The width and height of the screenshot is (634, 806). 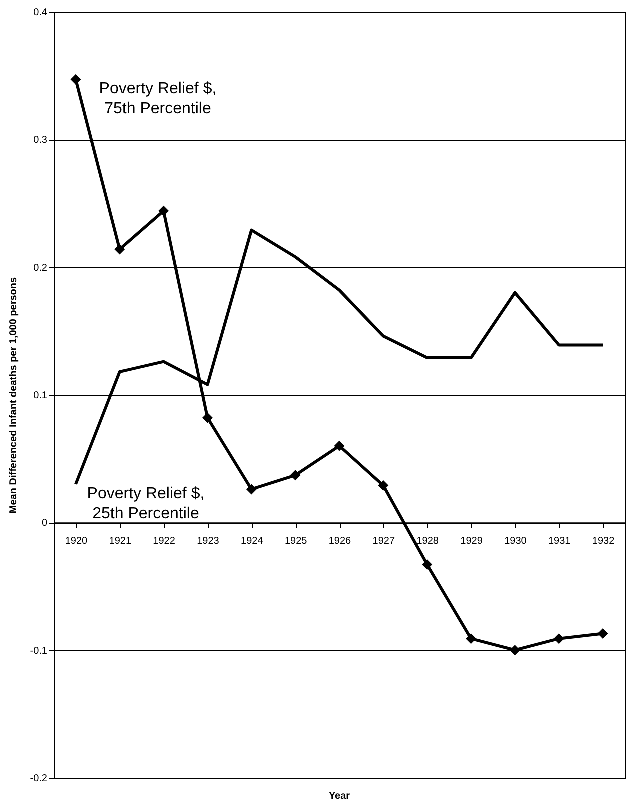 I want to click on y-axis-title: Mean Differenced Infant deaths per 1,000 persons, so click(x=14, y=395).